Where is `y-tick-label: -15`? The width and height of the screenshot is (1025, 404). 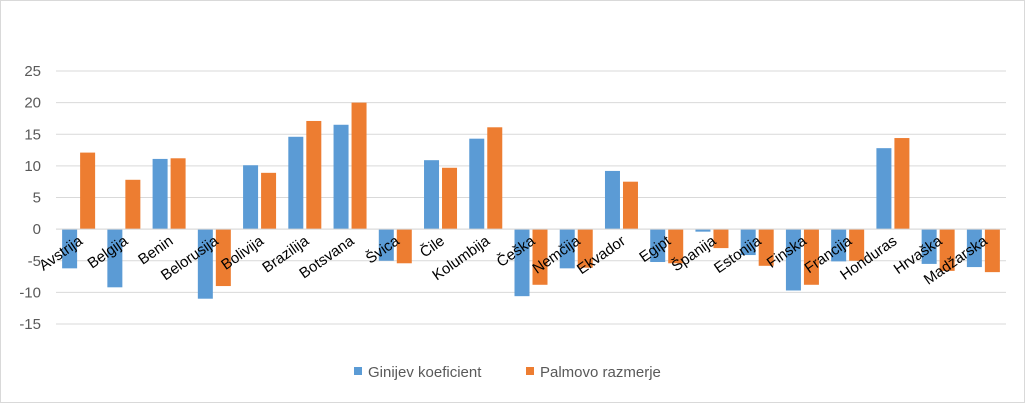 y-tick-label: -15 is located at coordinates (30, 324).